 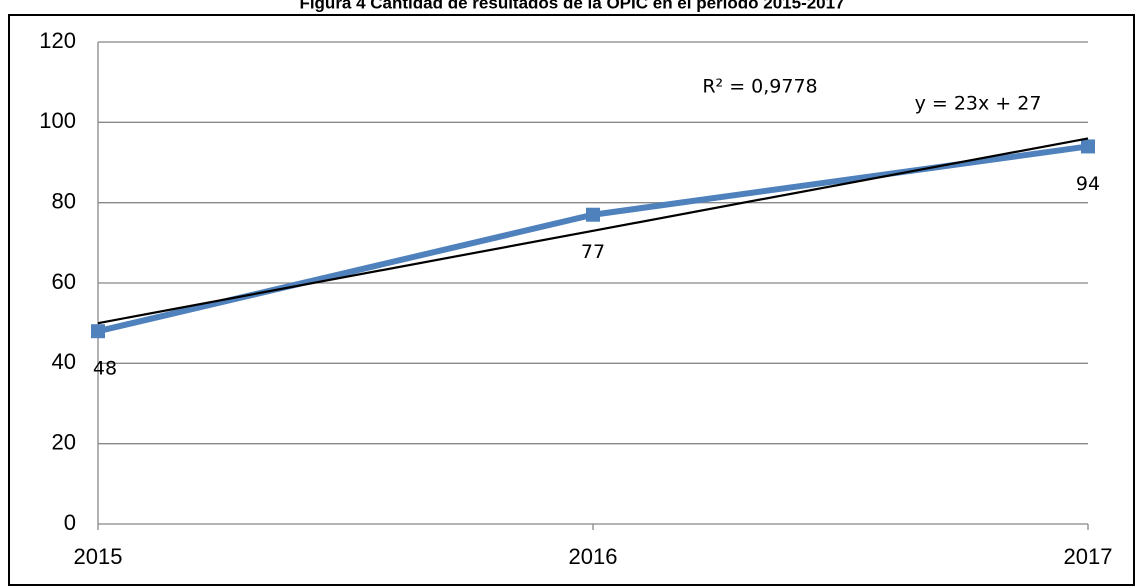 I want to click on x-tick-label: 2015, so click(x=98, y=556).